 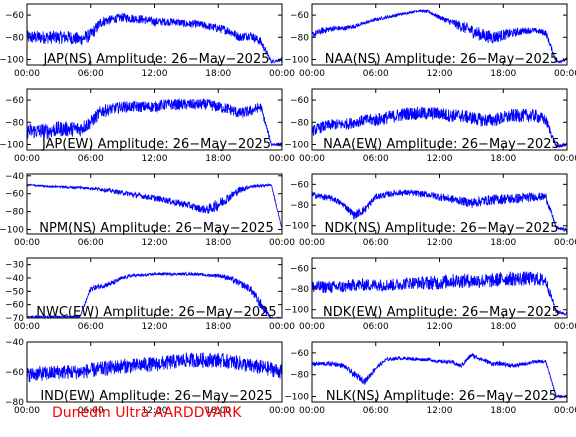 I want to click on panel-title: IND(EW) Amplitude: 26−May−2025, so click(x=156, y=396).